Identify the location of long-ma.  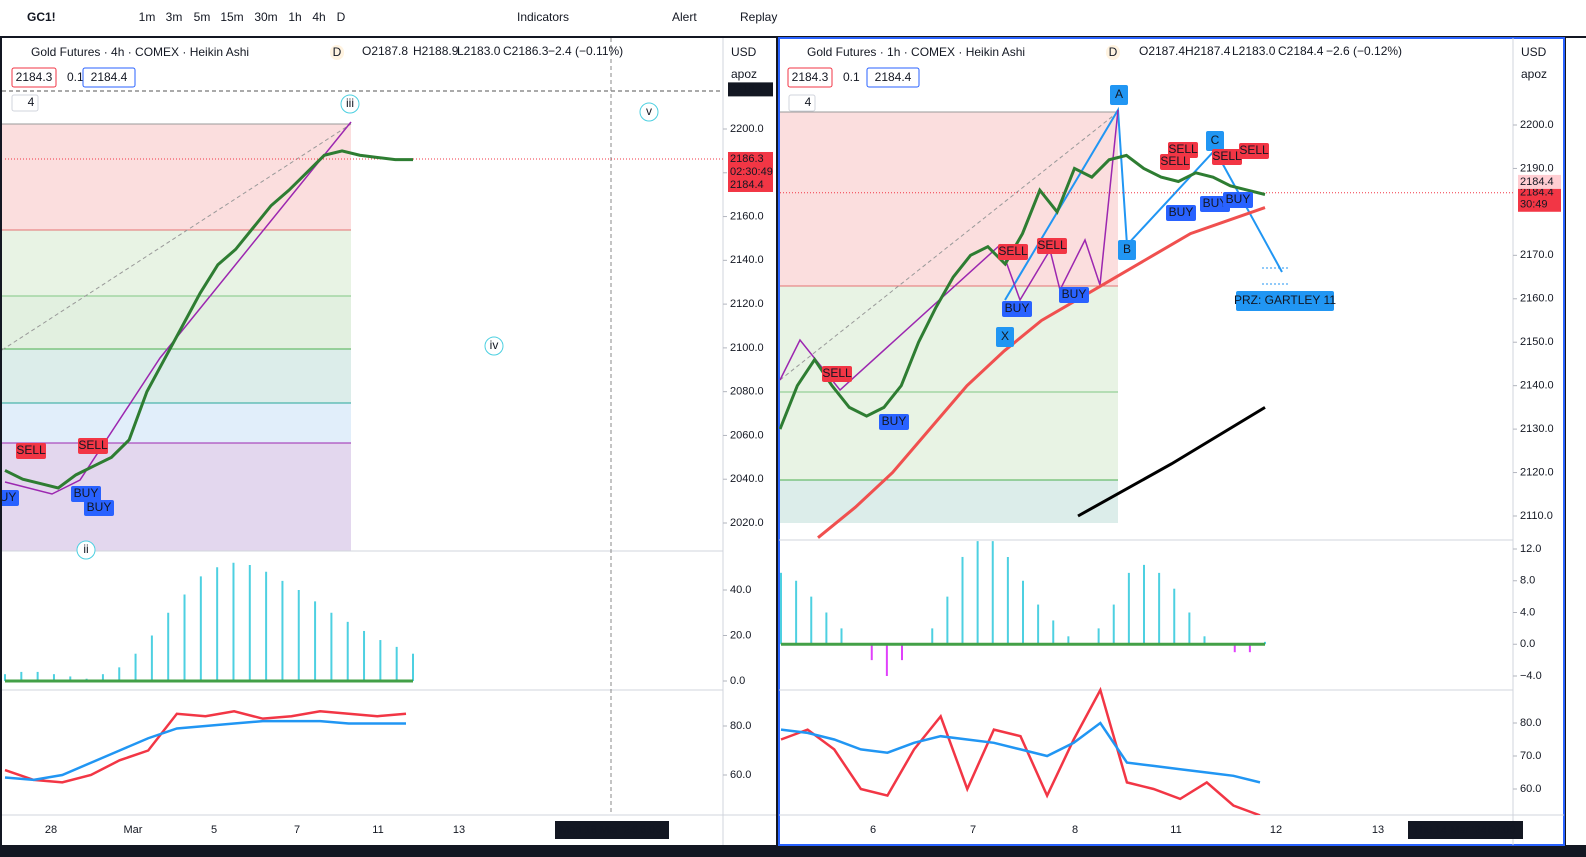
(1171, 462).